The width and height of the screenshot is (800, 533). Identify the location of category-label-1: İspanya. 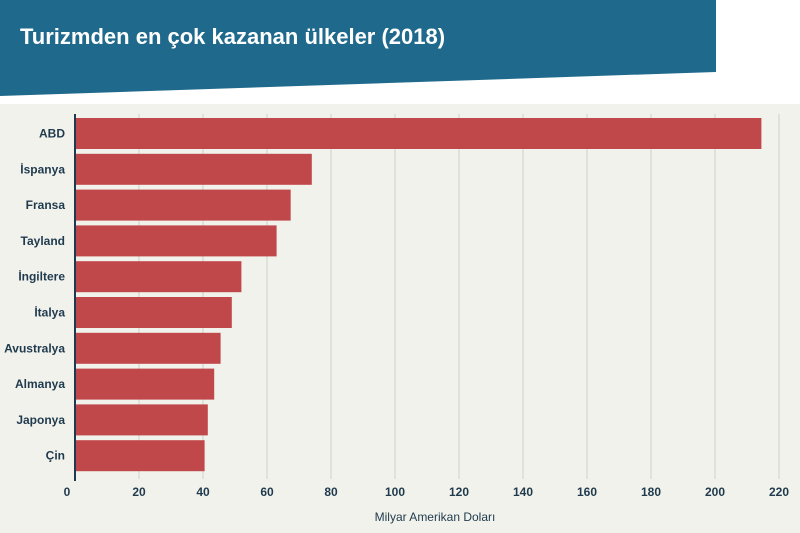
(42, 168).